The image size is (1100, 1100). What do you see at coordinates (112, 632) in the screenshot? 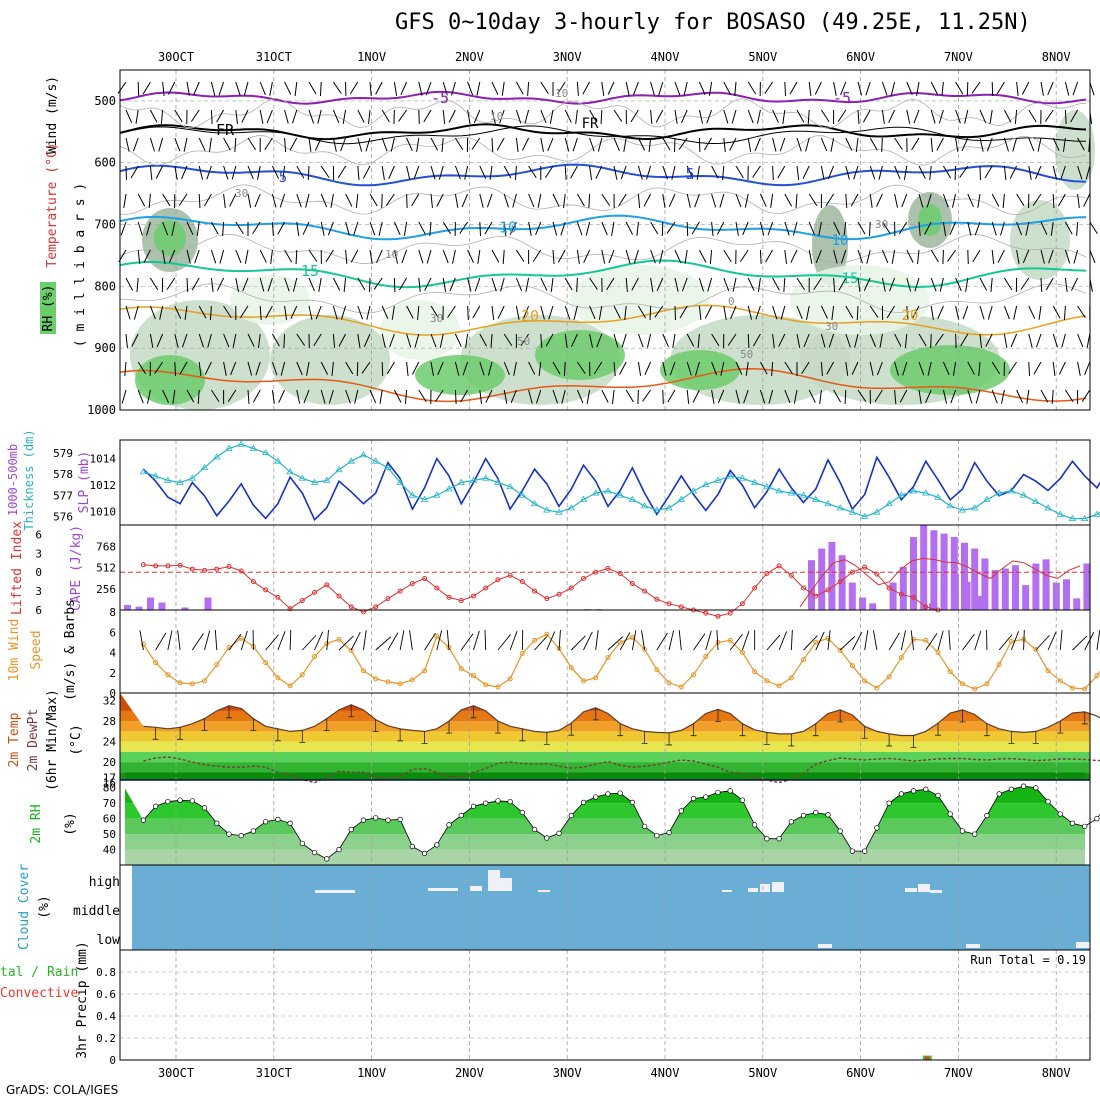
I see `wind-tick: 6` at bounding box center [112, 632].